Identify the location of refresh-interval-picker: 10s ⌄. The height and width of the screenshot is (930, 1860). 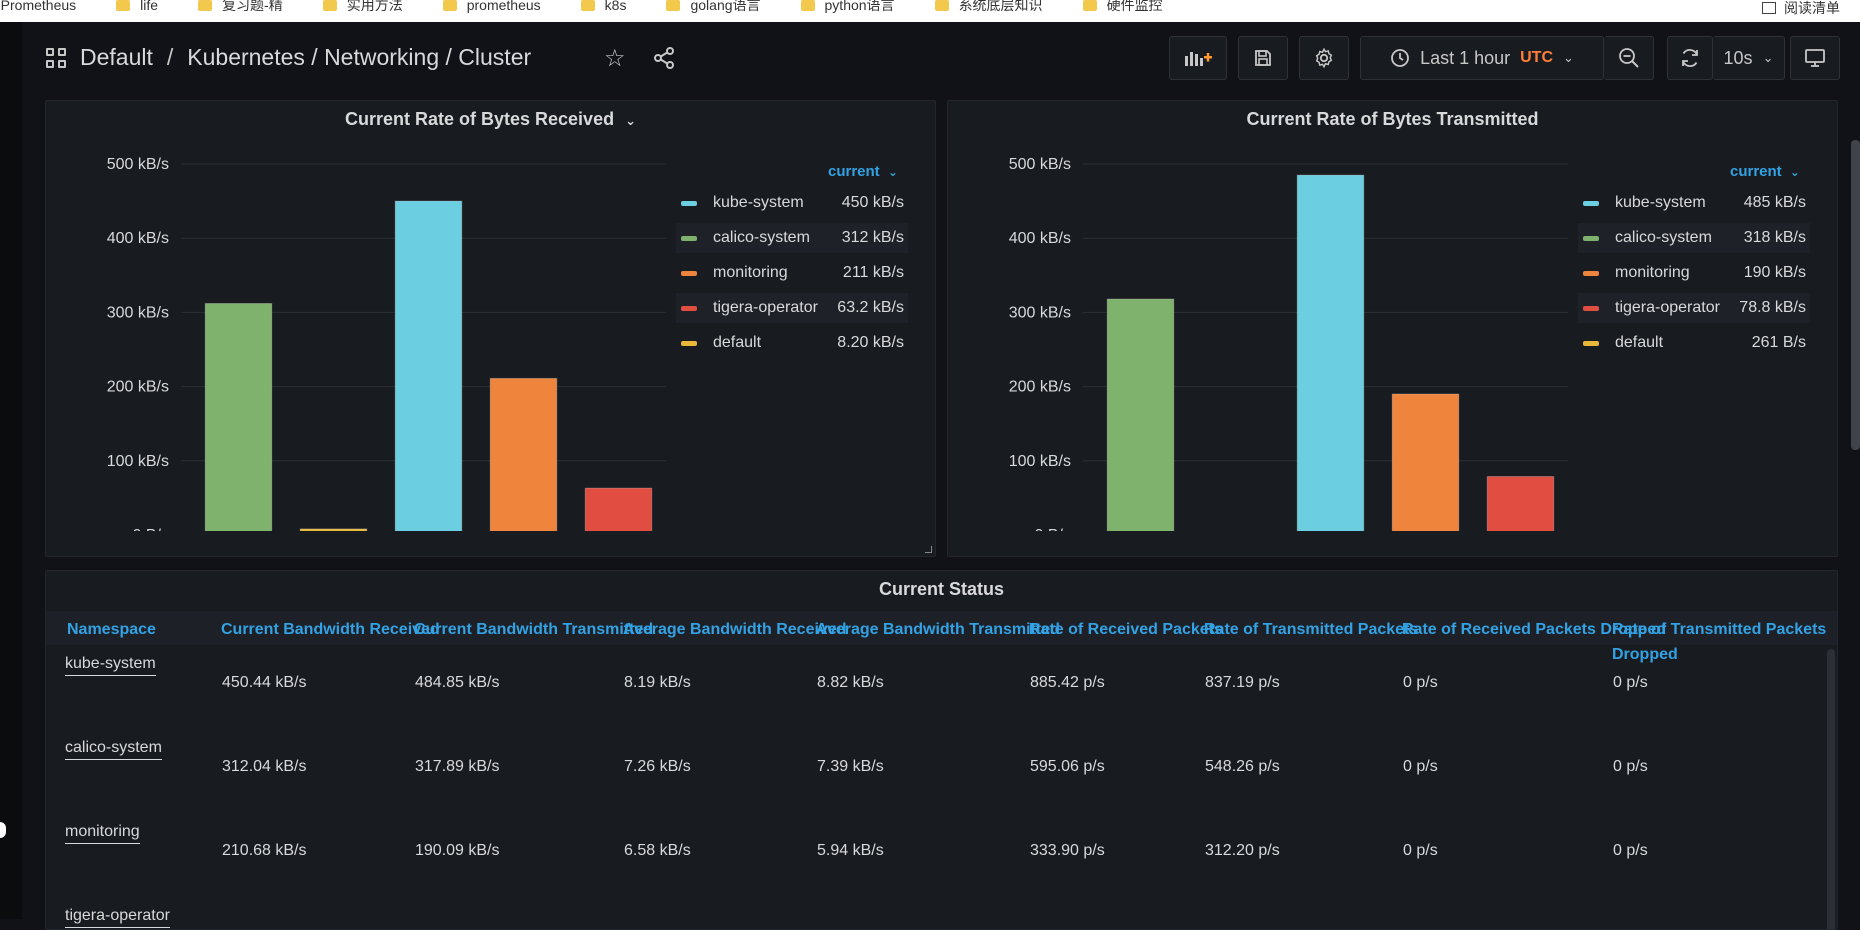
(1749, 58).